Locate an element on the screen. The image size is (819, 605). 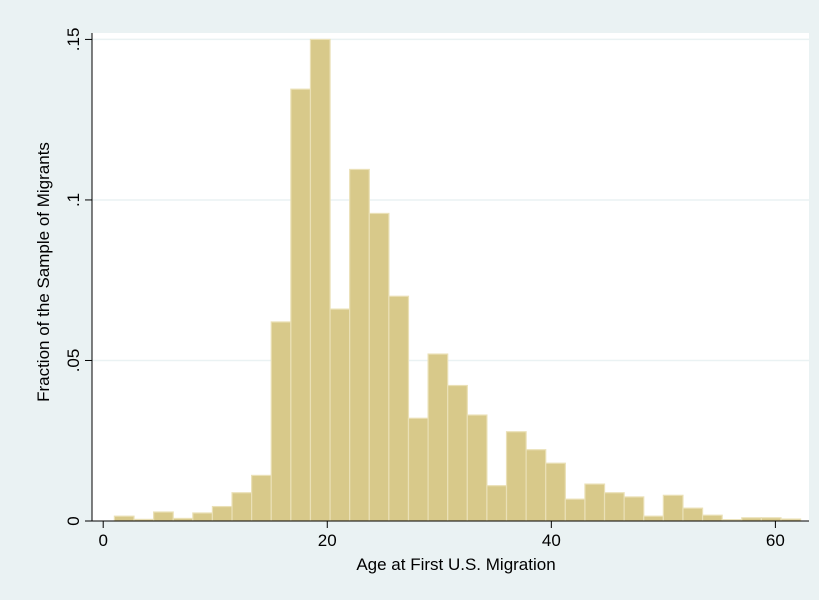
x-tick-label-0: 0 is located at coordinates (102, 540).